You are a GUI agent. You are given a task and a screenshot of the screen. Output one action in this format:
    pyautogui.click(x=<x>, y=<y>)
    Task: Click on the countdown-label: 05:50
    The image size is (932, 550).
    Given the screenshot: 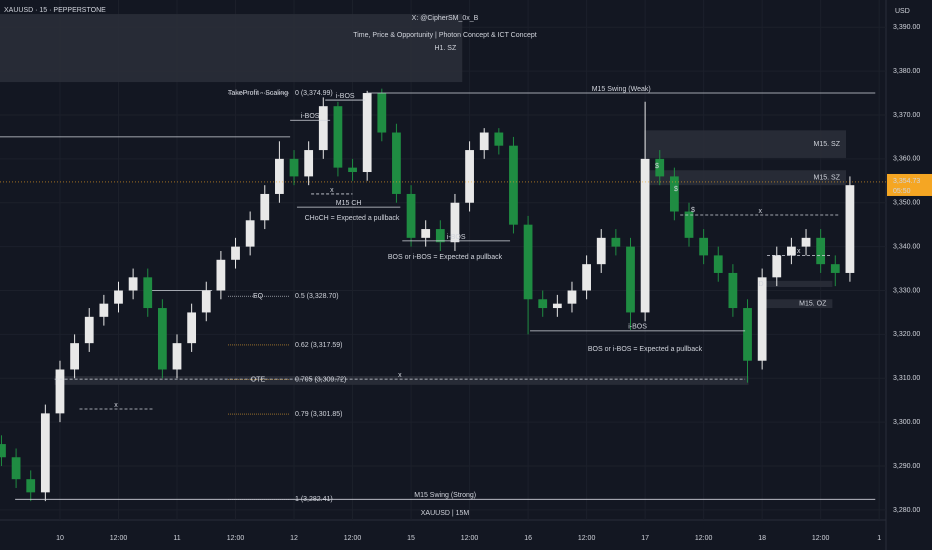 What is the action you would take?
    pyautogui.click(x=902, y=191)
    